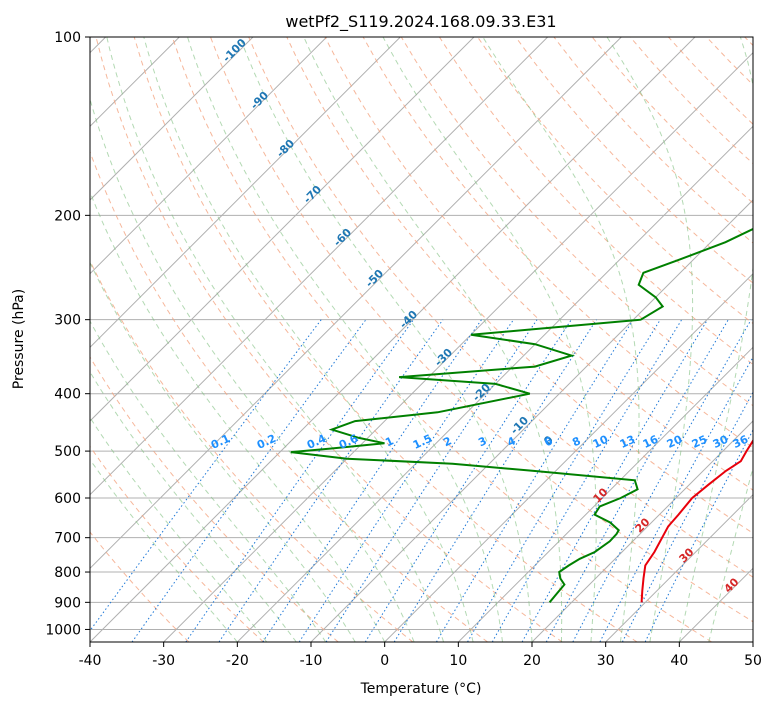 Image resolution: width=775 pixels, height=708 pixels. Describe the element at coordinates (389, 441) in the screenshot. I see `mixing-ratio-label: 1` at that location.